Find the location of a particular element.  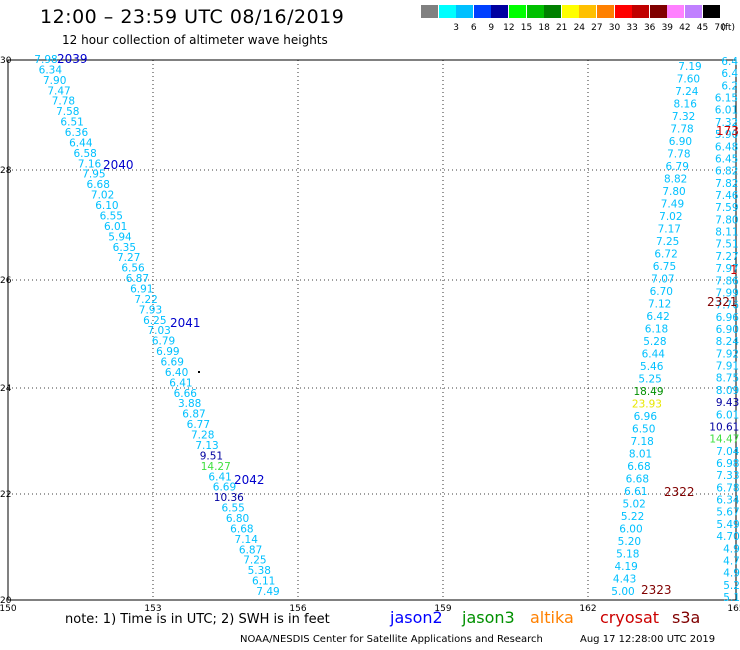

swh-value: 7.19 is located at coordinates (689, 67).